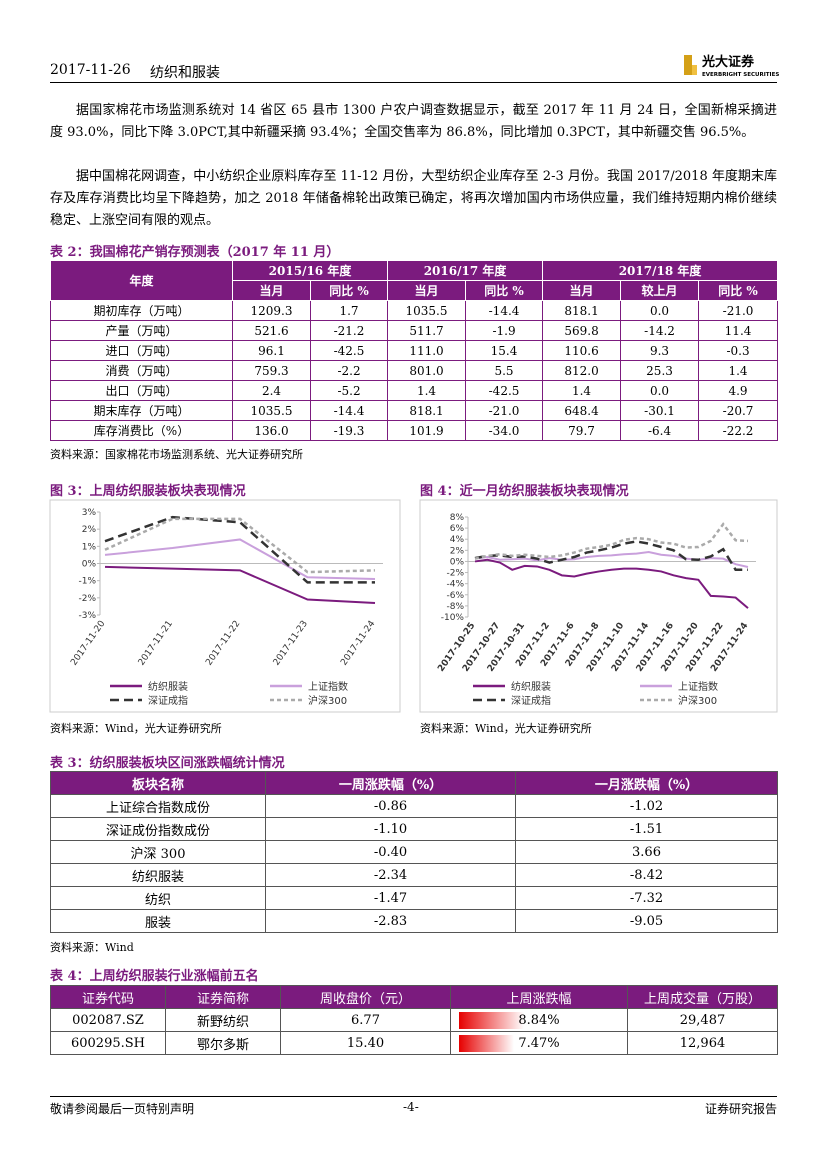  I want to click on table-cell: 3.66, so click(646, 852).